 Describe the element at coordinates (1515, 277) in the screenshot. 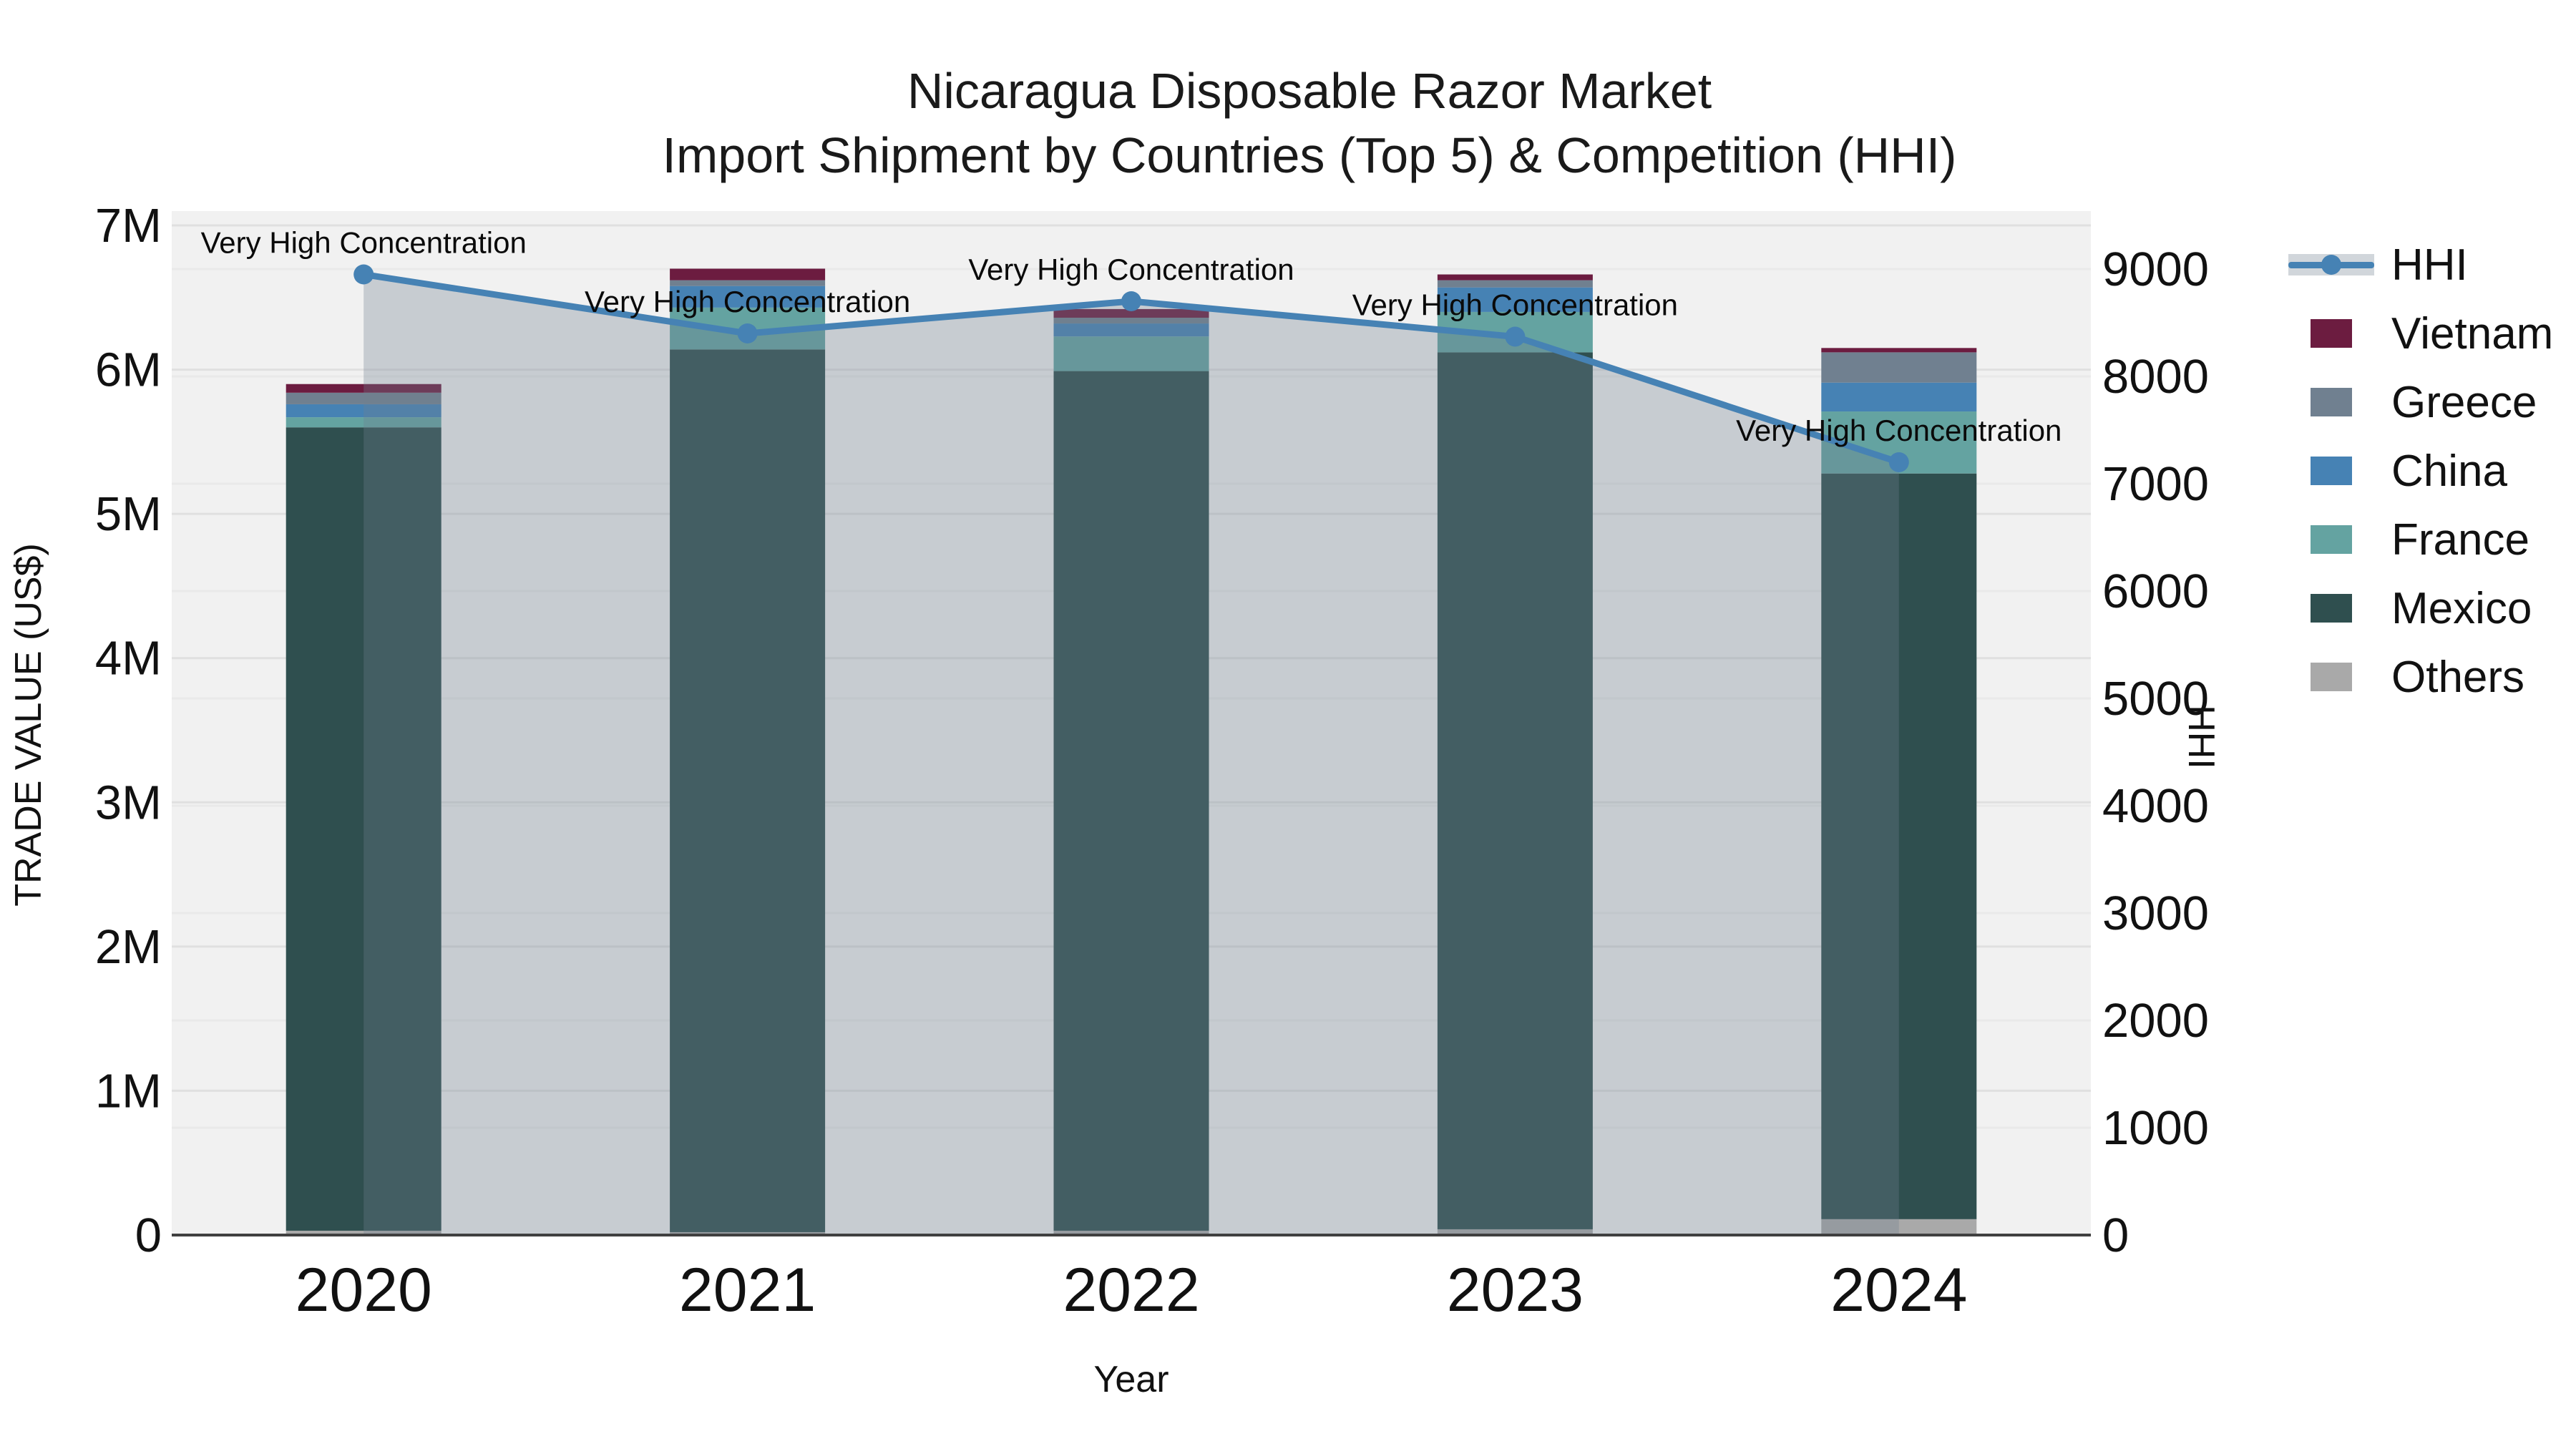

I see `bar-segment-vietnam-2023` at that location.